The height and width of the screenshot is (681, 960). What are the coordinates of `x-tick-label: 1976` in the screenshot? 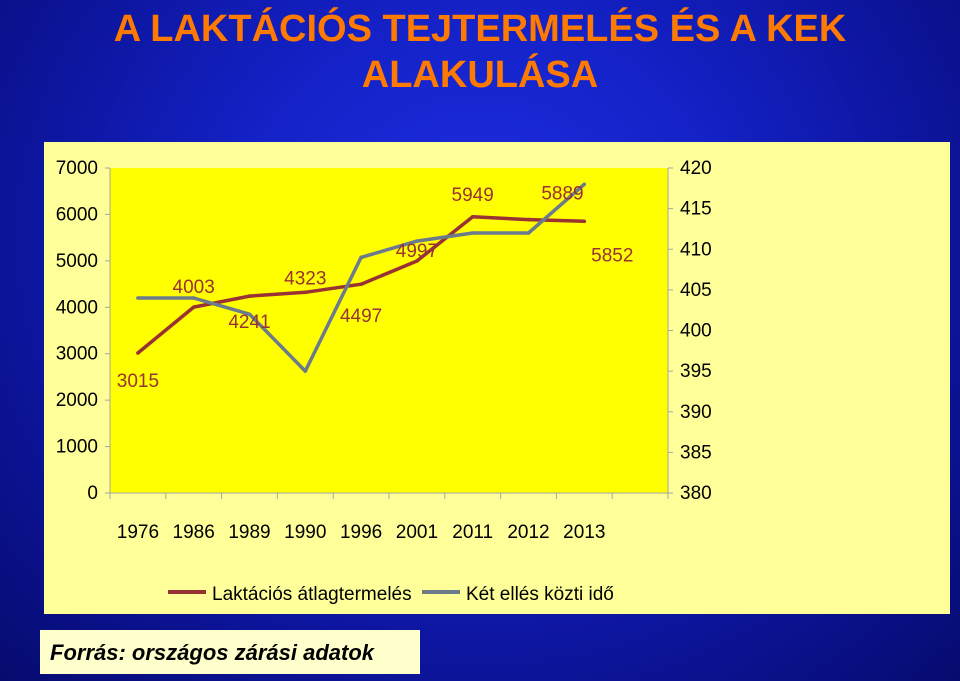 It's located at (138, 532).